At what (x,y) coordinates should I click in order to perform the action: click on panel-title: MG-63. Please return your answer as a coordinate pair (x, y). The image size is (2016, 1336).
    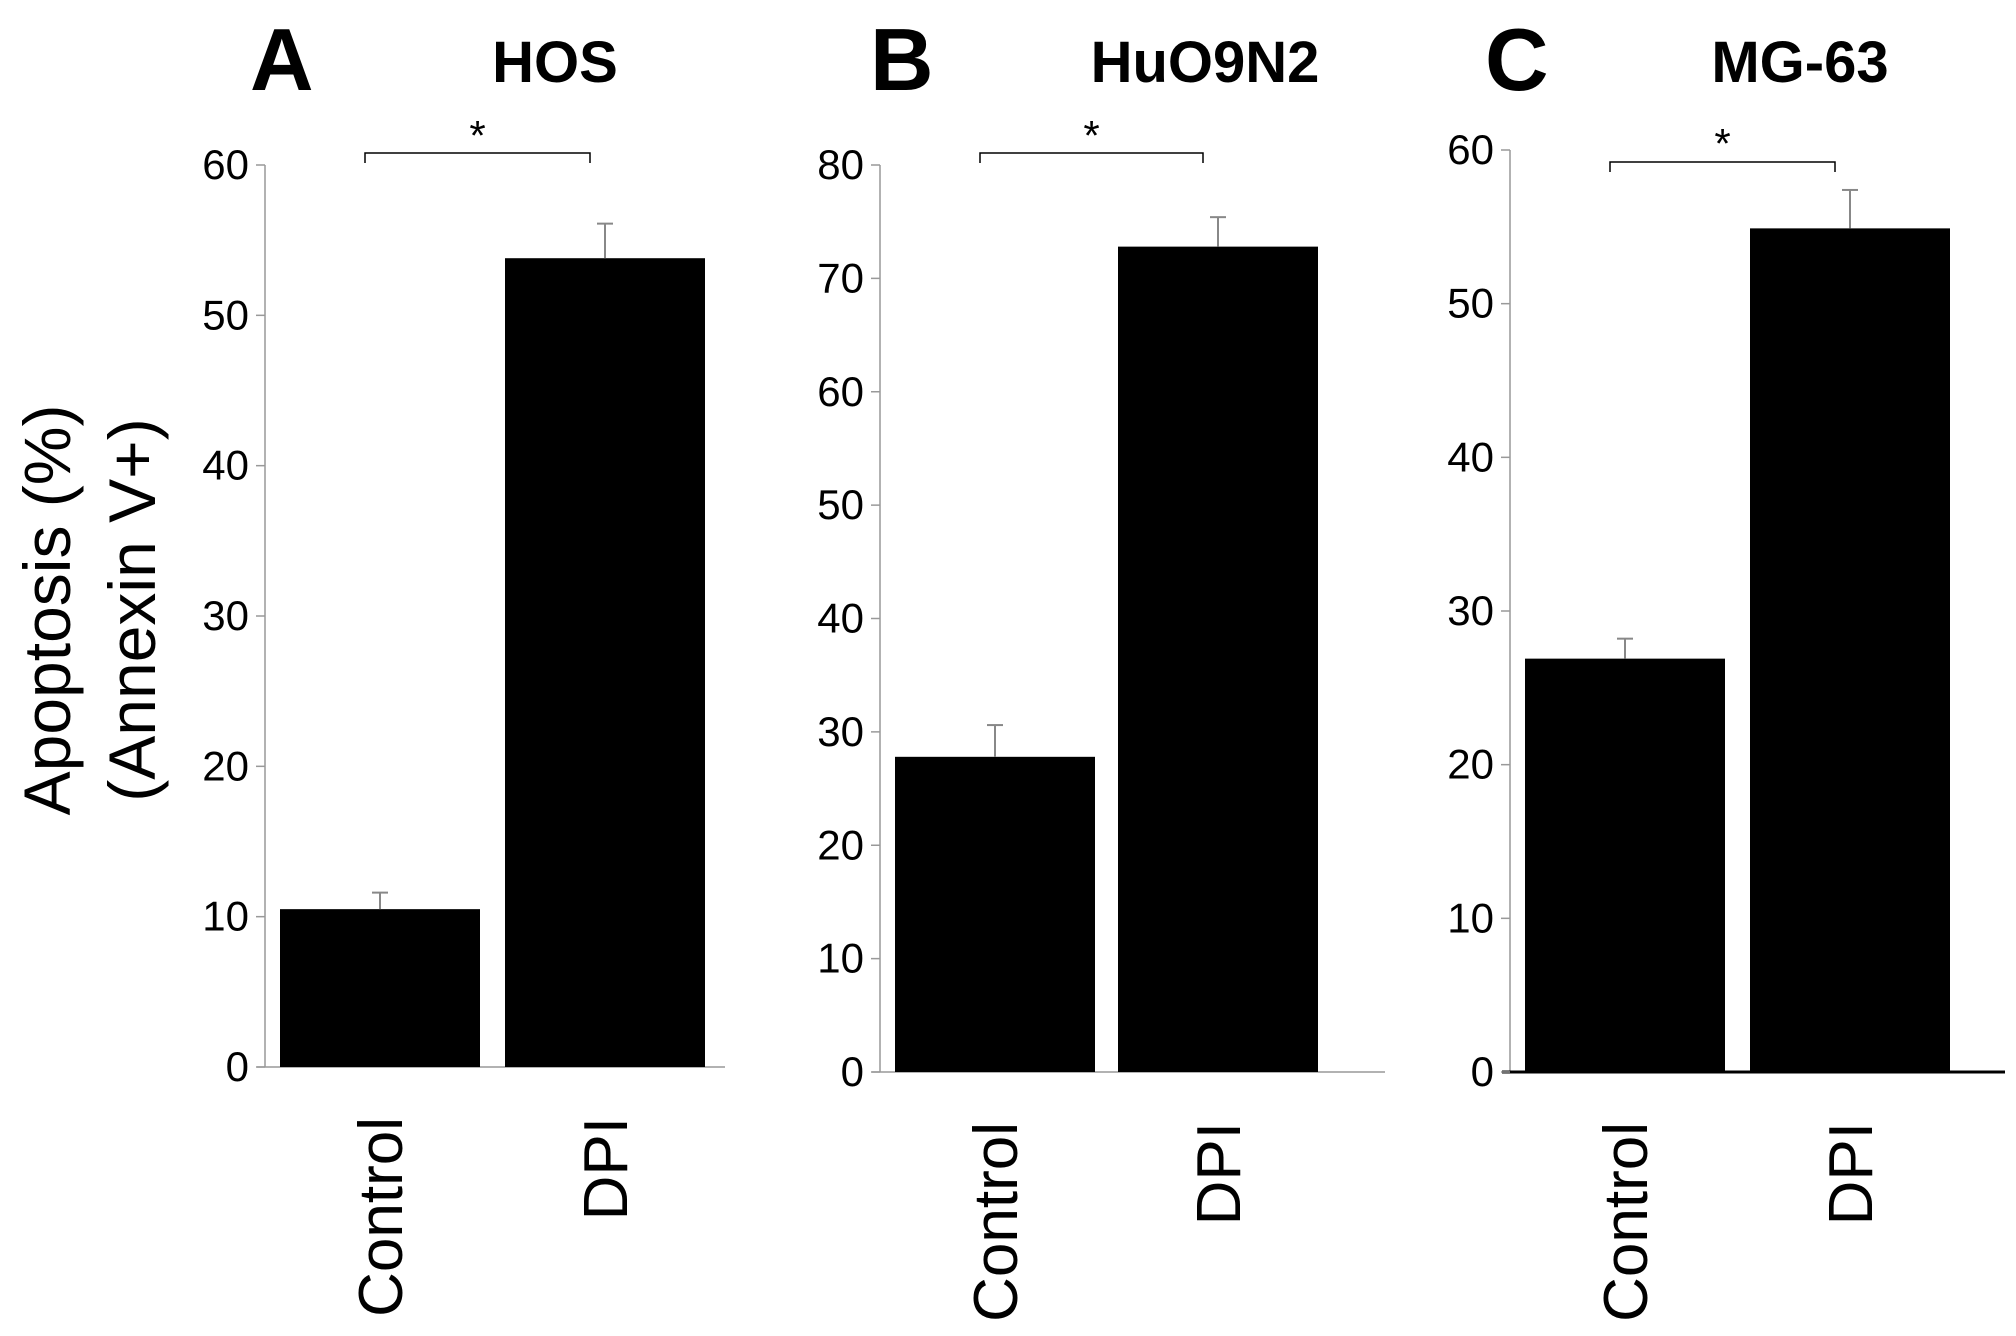
    Looking at the image, I should click on (1799, 62).